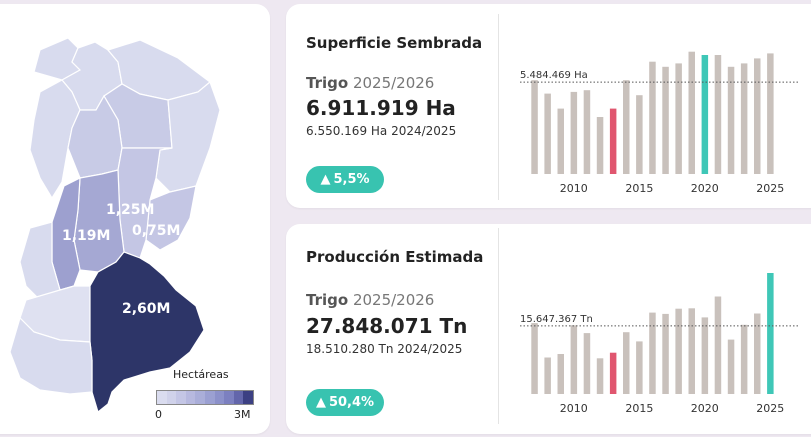 The width and height of the screenshot is (811, 437). I want to click on produccion-chart: 15.647.367 Tn 2010 2015 2020 2025, so click(660, 344).